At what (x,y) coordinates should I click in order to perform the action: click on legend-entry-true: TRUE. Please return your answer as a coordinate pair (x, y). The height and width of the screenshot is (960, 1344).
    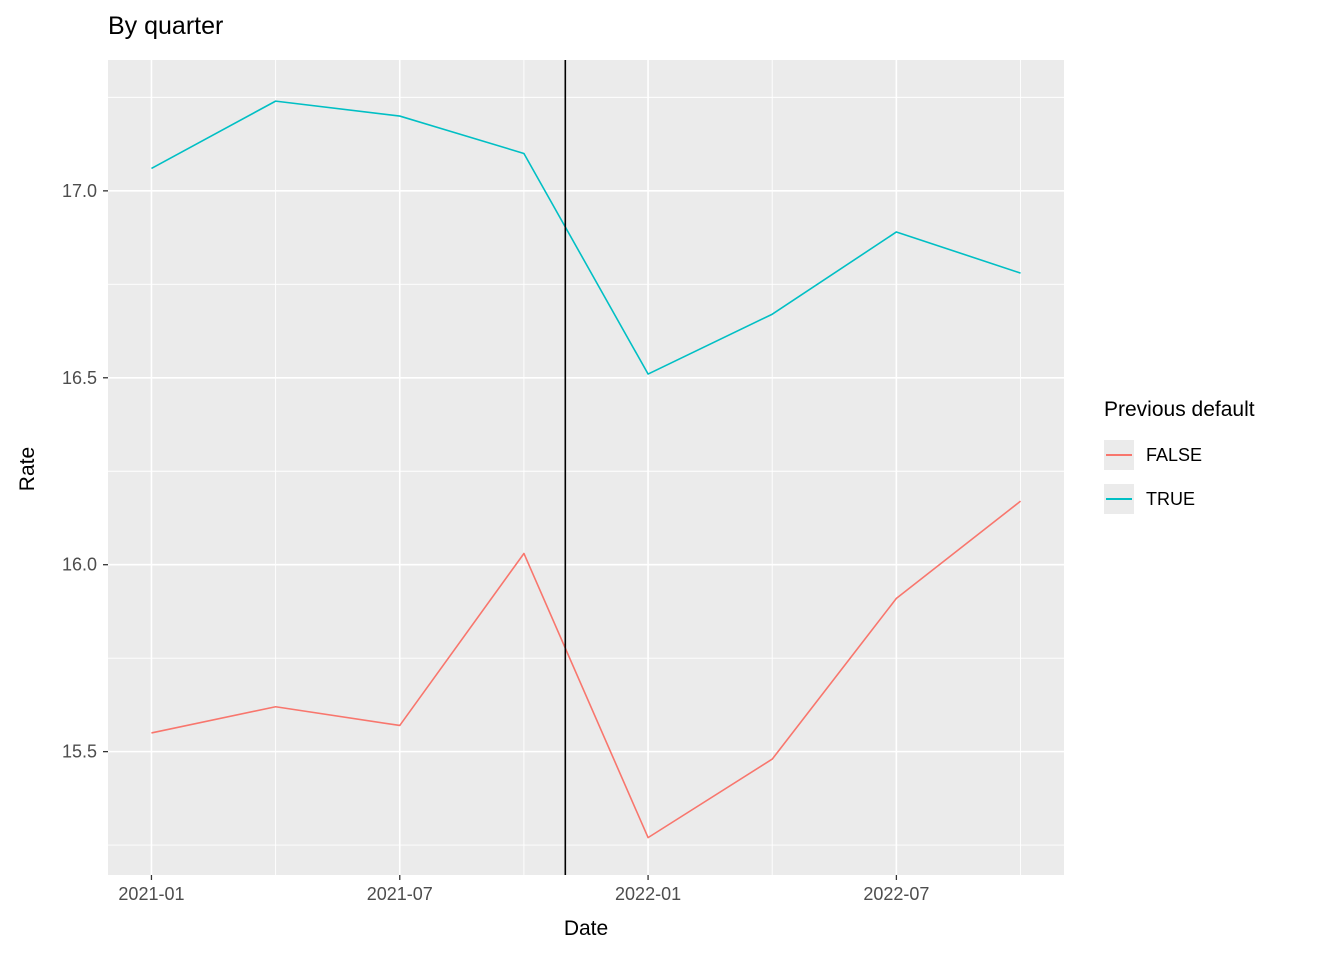
    Looking at the image, I should click on (1218, 499).